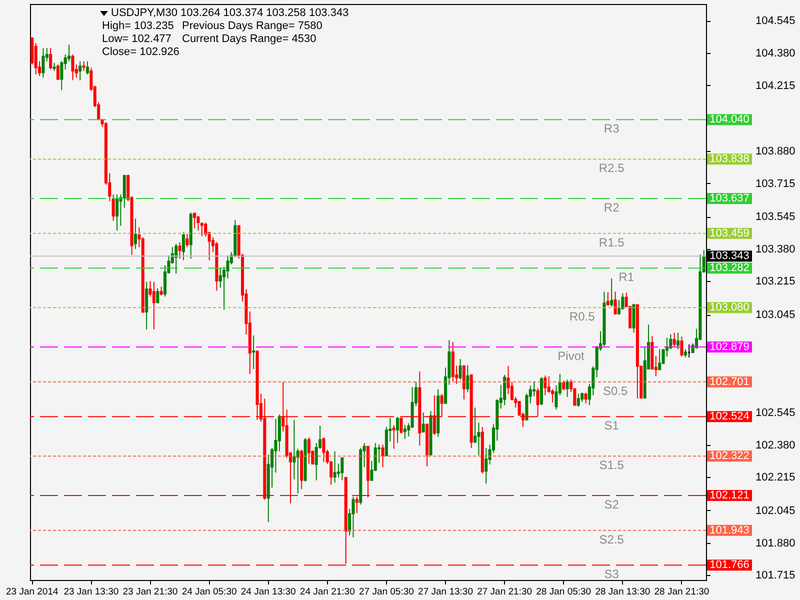 This screenshot has width=800, height=600. I want to click on annotation: Current Days Range= 4530, so click(249, 39).